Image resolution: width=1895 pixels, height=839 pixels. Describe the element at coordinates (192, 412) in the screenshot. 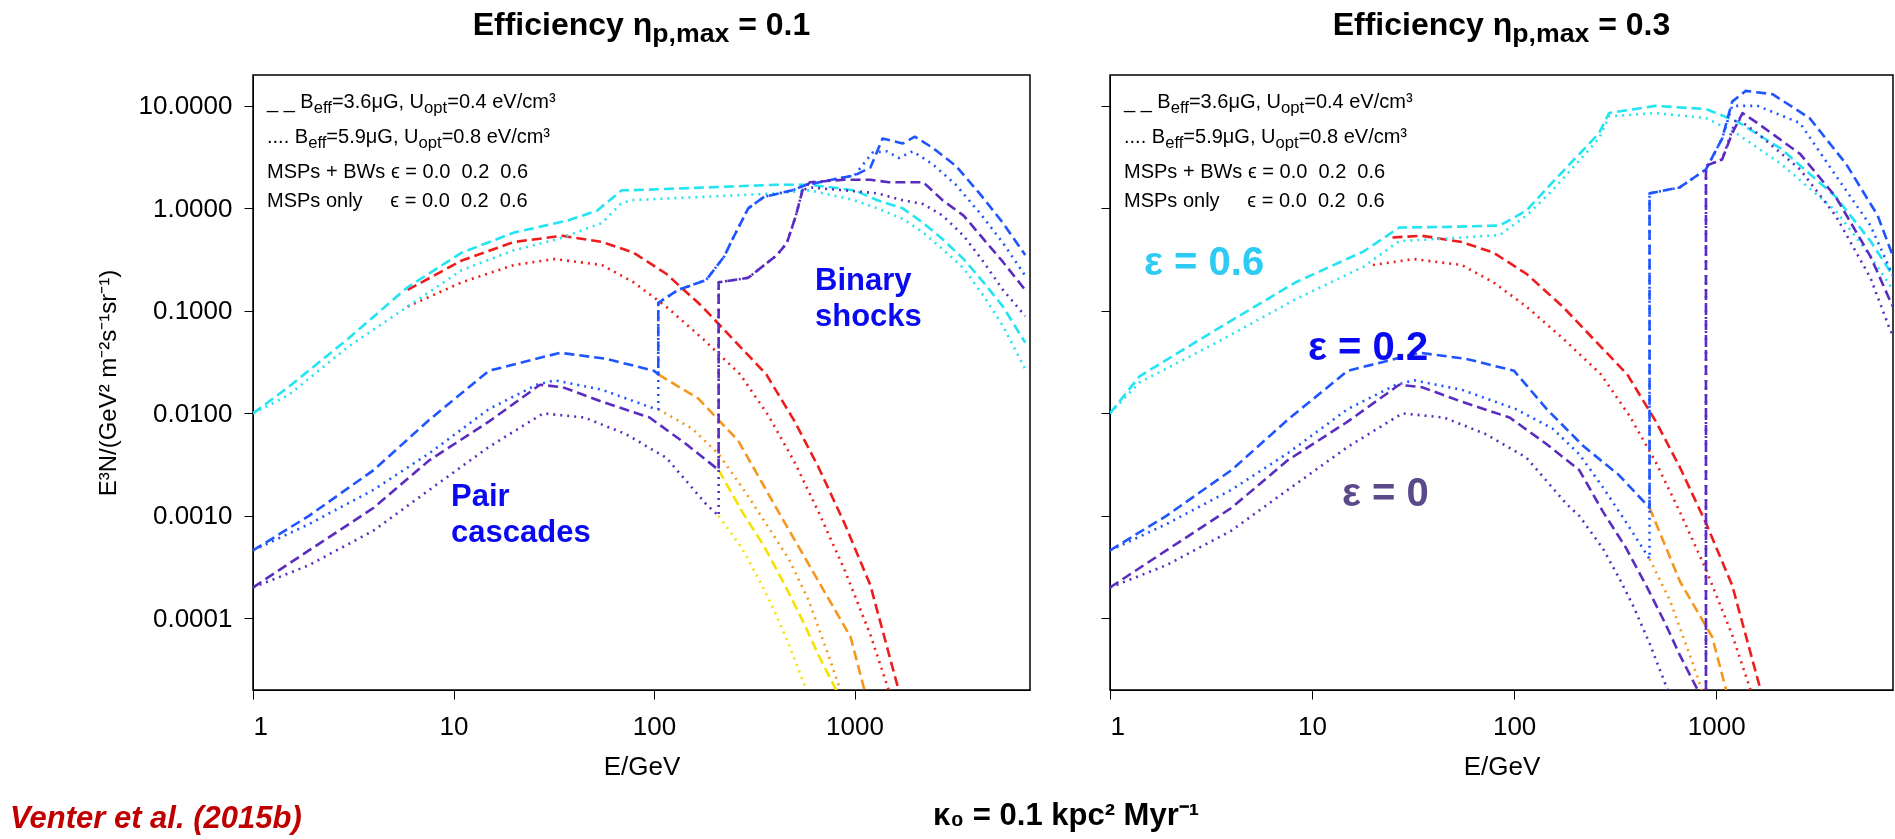

I see `y-tick-label: 0.0100` at that location.